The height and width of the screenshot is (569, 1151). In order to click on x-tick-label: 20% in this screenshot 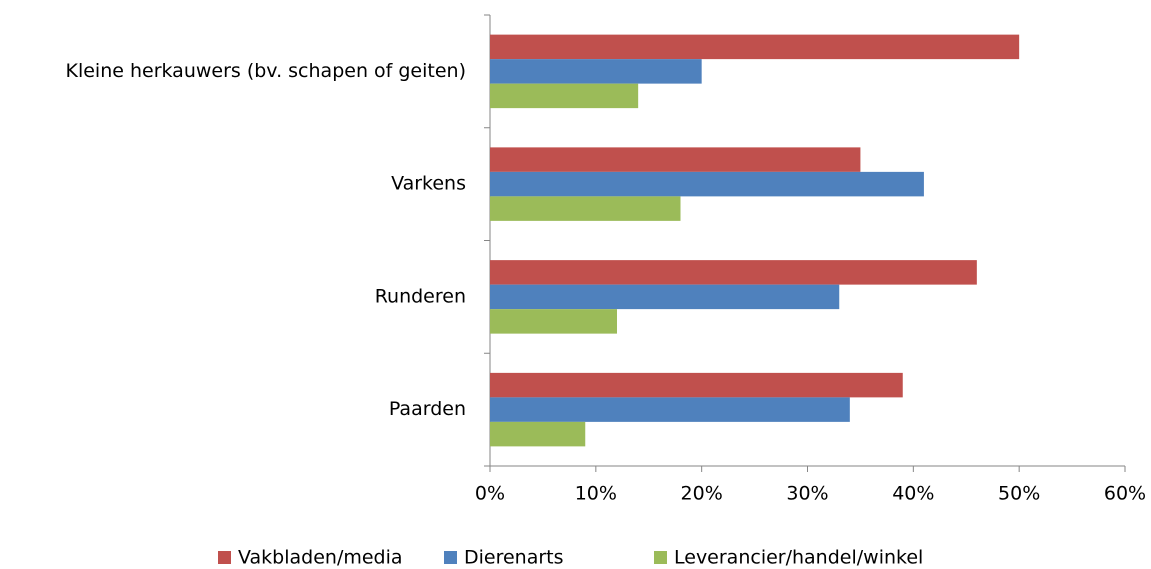, I will do `click(702, 494)`.